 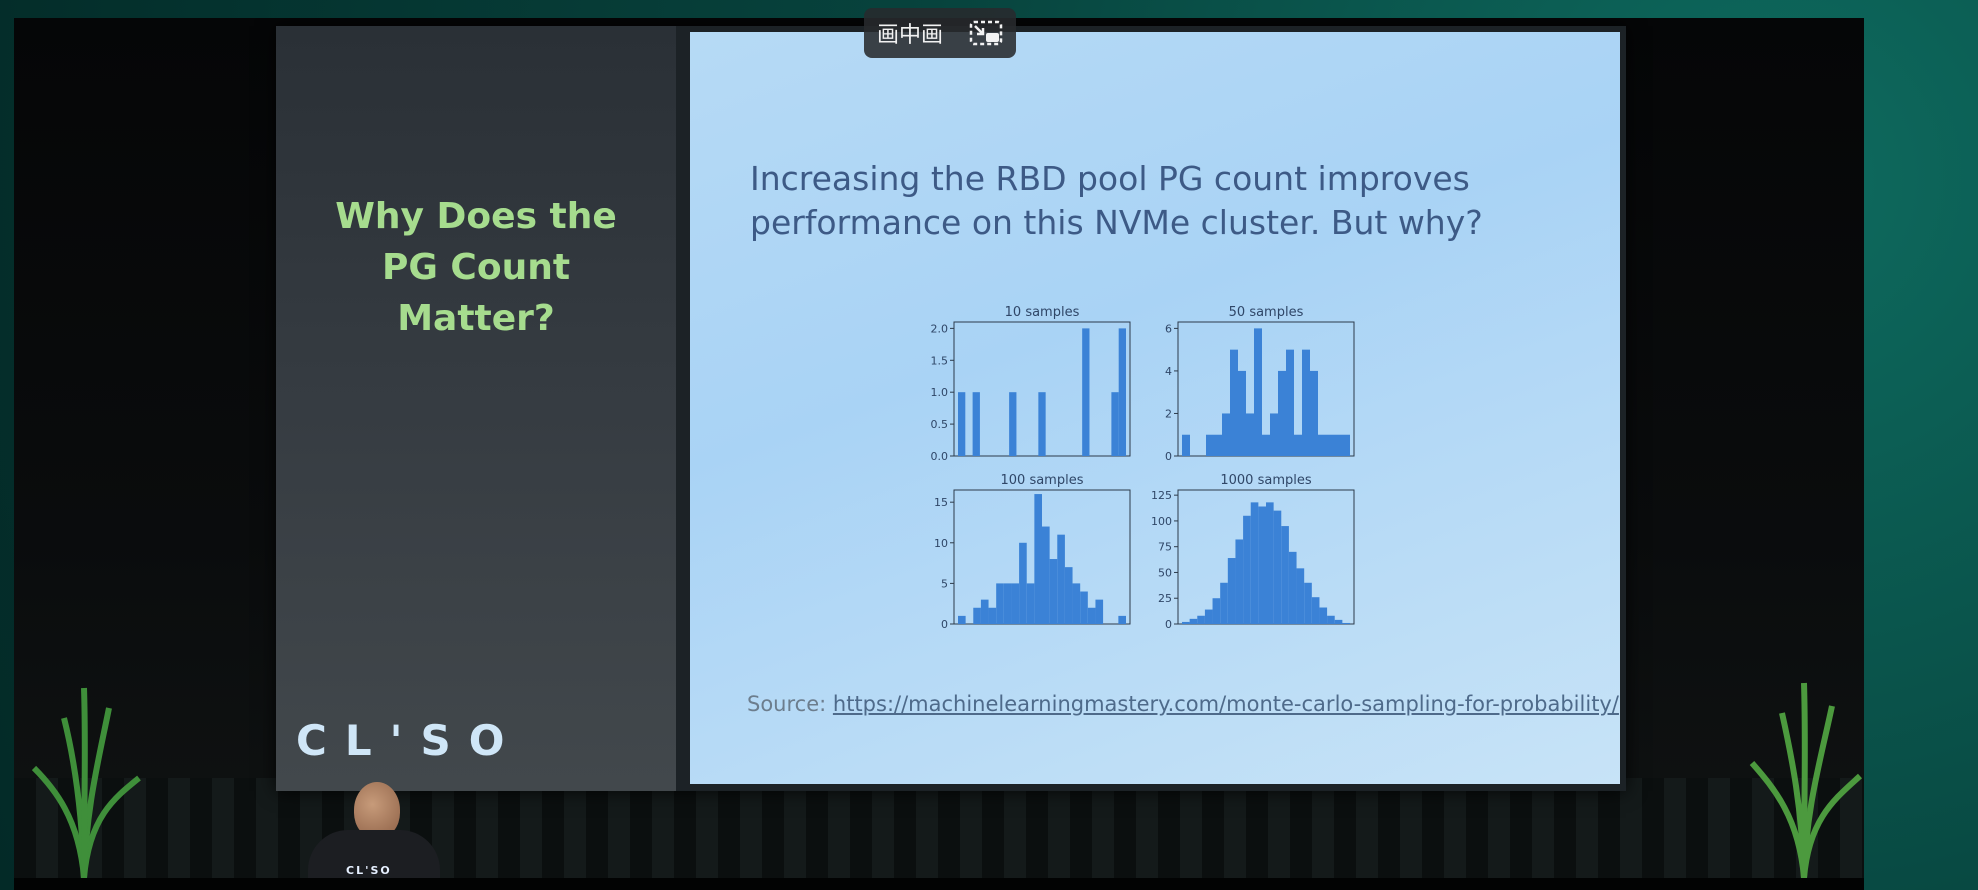 I want to click on histogram-title: 100 samples, so click(x=1042, y=480).